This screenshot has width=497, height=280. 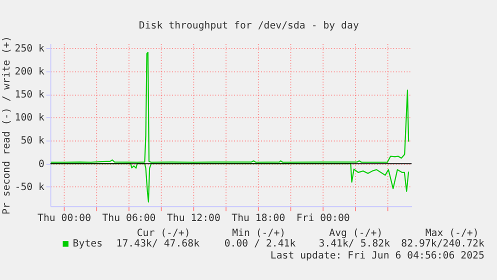 I want to click on text: 17.43k/ 47.68k, so click(x=158, y=244).